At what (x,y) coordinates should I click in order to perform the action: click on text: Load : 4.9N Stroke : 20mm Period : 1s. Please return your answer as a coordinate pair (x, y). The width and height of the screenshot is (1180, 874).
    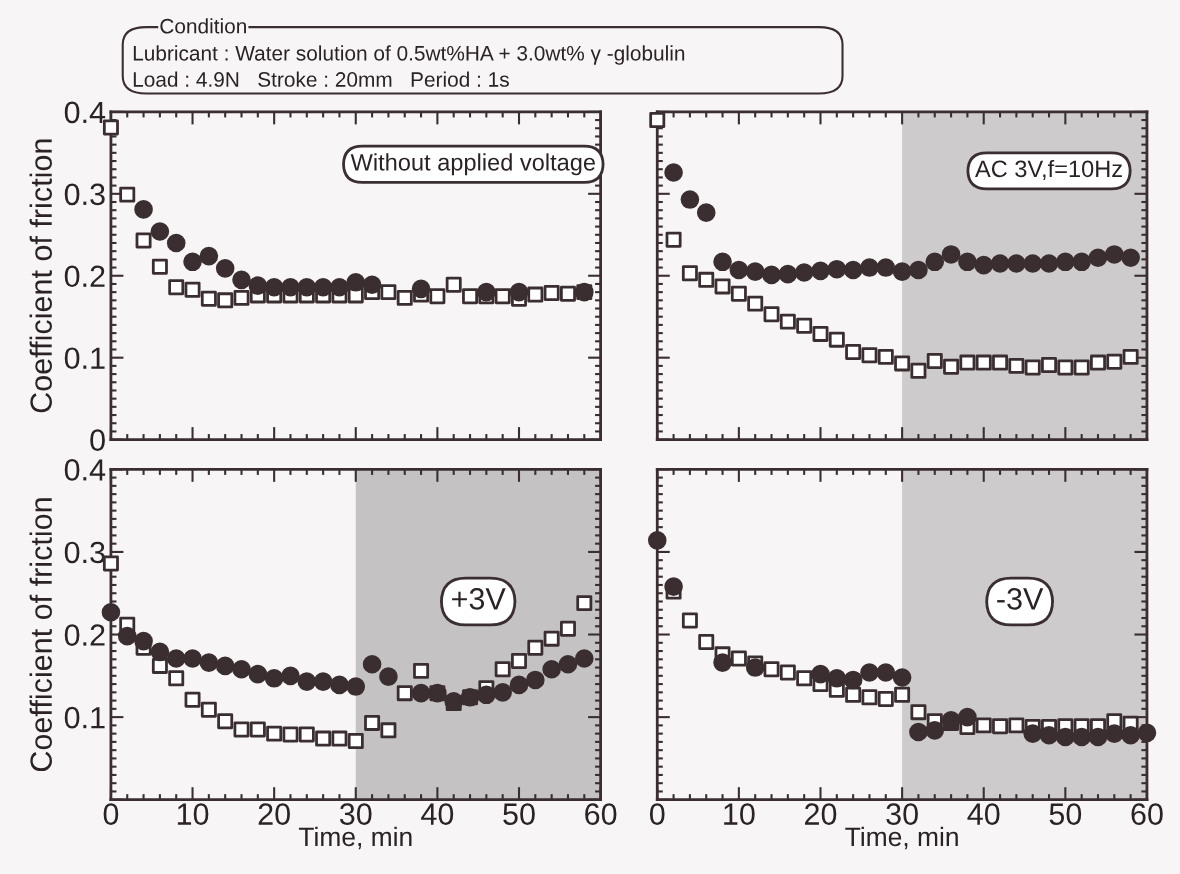
    Looking at the image, I should click on (321, 79).